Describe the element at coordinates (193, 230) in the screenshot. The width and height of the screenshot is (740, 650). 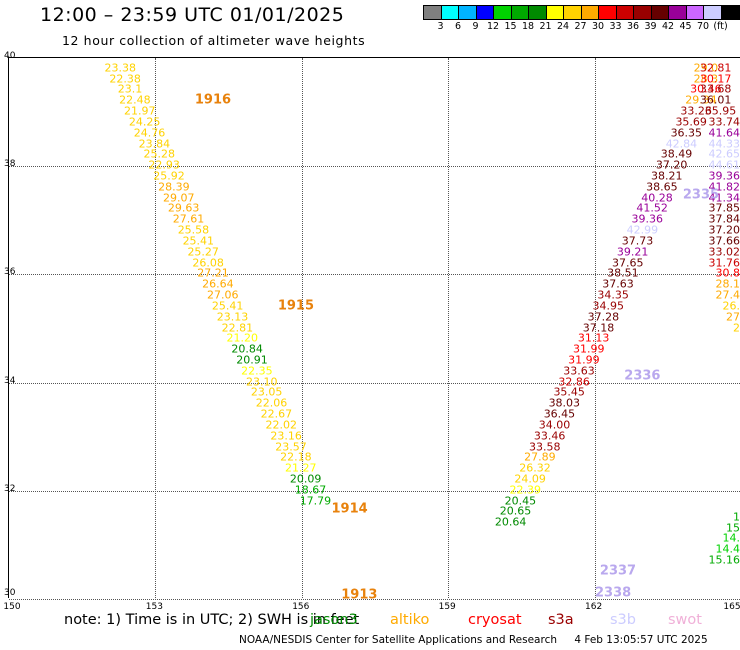
I see `wave-height-label: 25.58` at that location.